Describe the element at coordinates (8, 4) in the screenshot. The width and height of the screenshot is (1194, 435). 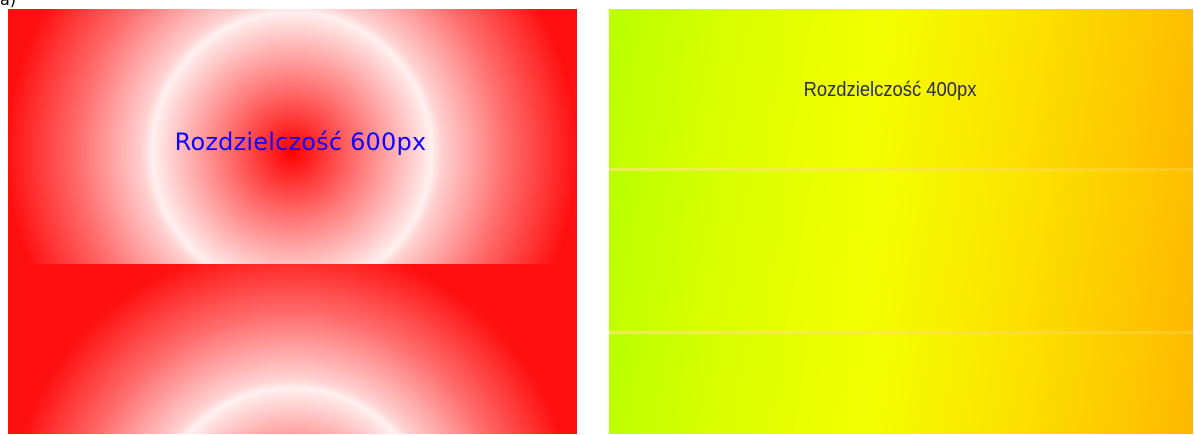
I see `figure-caption: a)` at that location.